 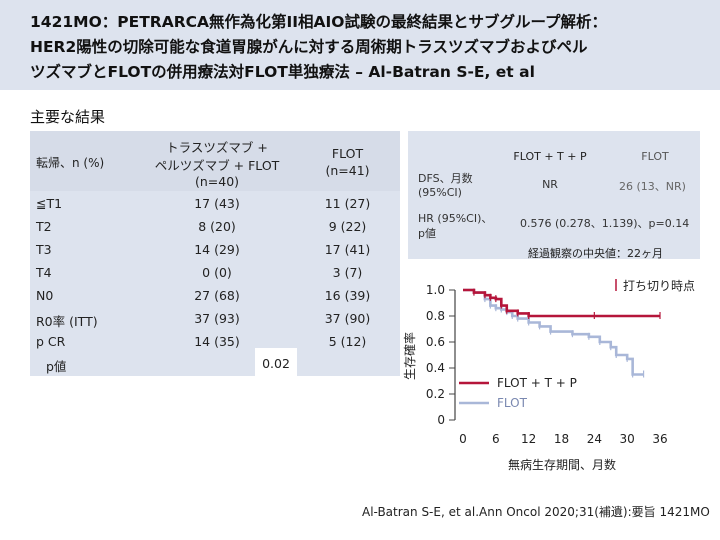 What do you see at coordinates (595, 253) in the screenshot?
I see `followup-note: 経過観察の中央値：22ヶ月` at bounding box center [595, 253].